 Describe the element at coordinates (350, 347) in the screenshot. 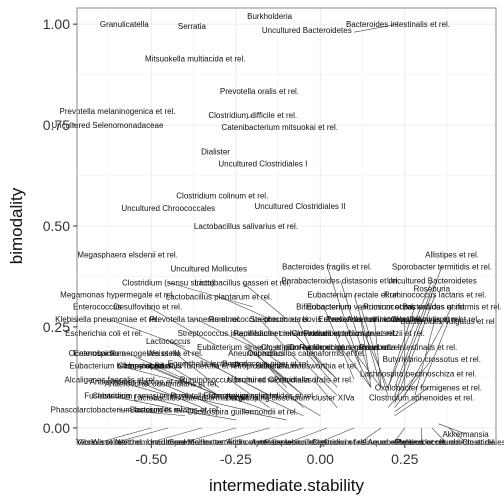

I see `point-label: Ruminococcus gnavus et rel.` at that location.